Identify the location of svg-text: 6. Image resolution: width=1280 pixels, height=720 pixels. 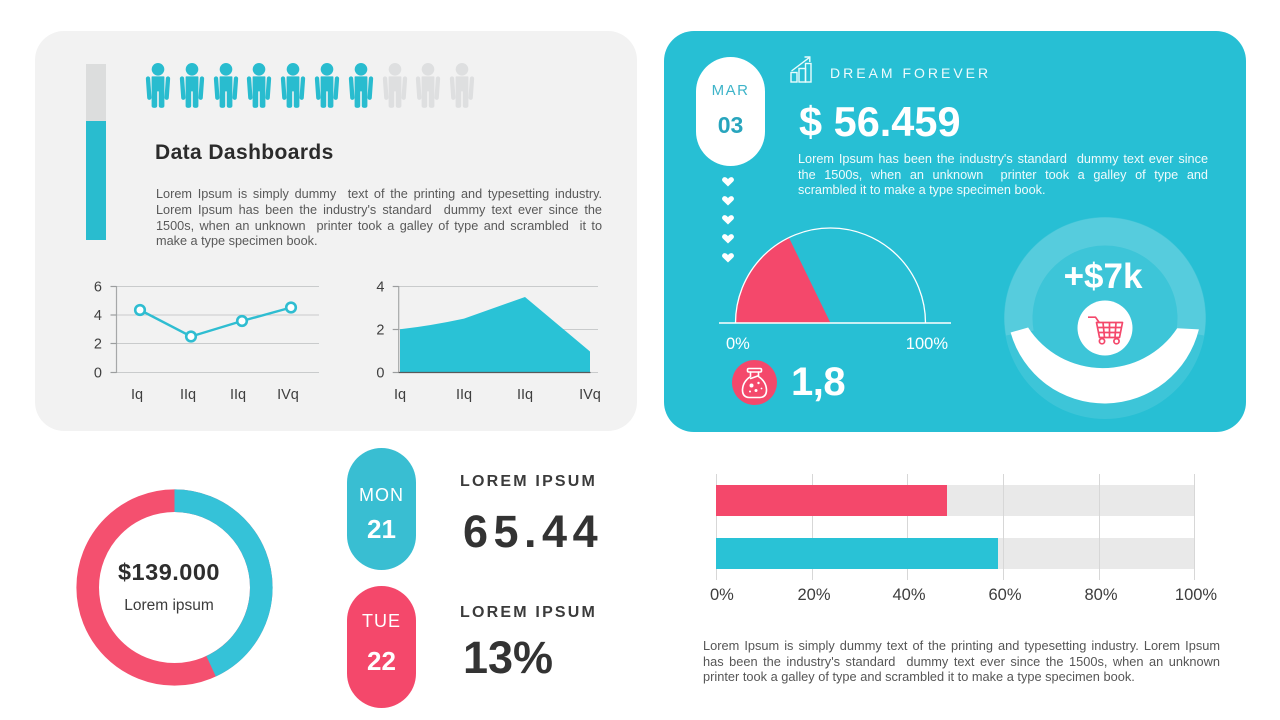
(98, 288).